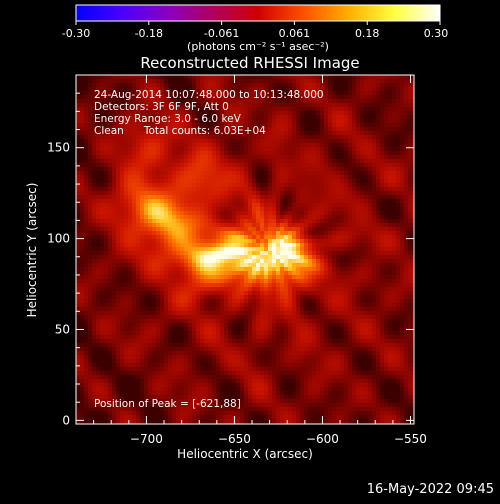  I want to click on x-tick-label-3: −550, so click(410, 439).